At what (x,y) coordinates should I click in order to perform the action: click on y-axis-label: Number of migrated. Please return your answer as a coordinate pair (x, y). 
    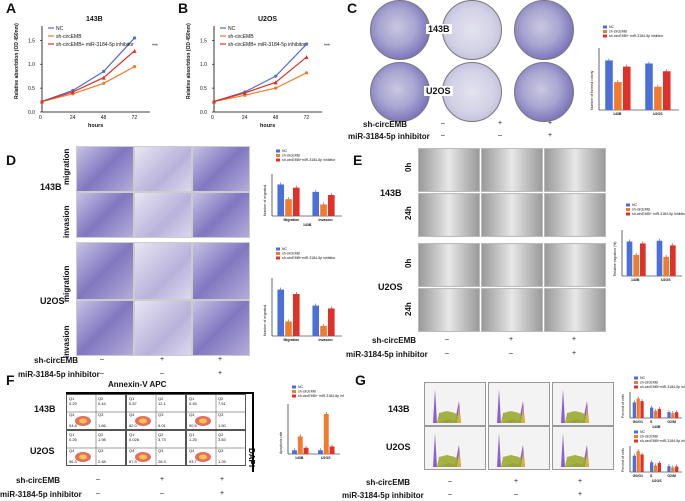
    Looking at the image, I should click on (265, 320).